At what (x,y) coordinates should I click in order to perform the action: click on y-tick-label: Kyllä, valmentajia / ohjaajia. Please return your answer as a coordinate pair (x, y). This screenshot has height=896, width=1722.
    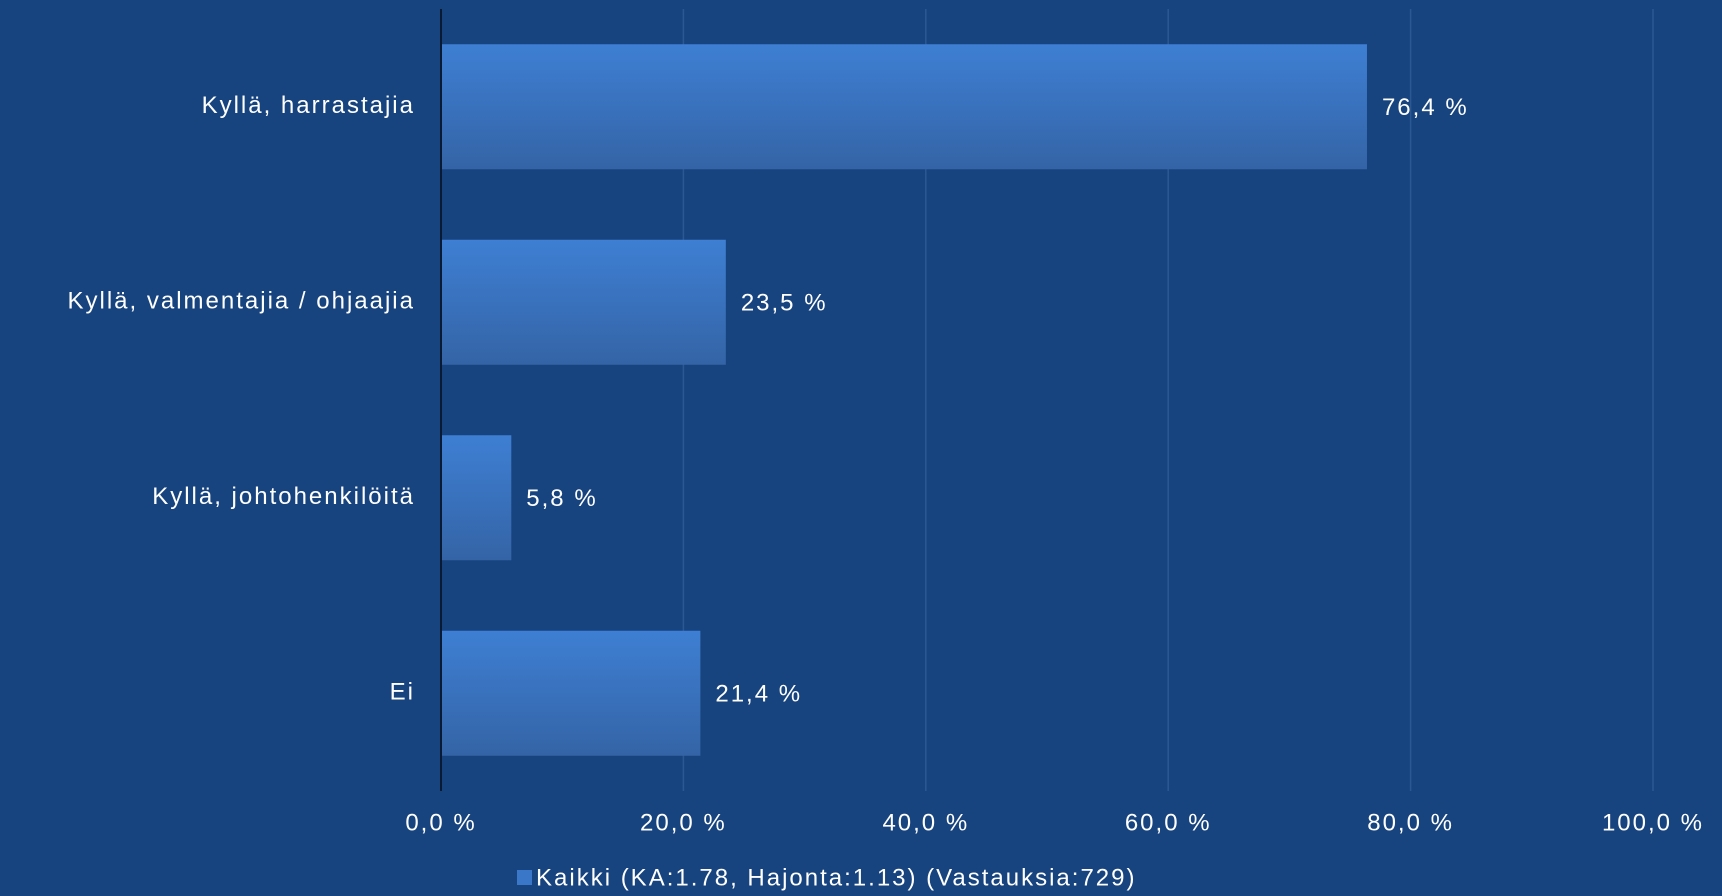
    Looking at the image, I should click on (242, 301).